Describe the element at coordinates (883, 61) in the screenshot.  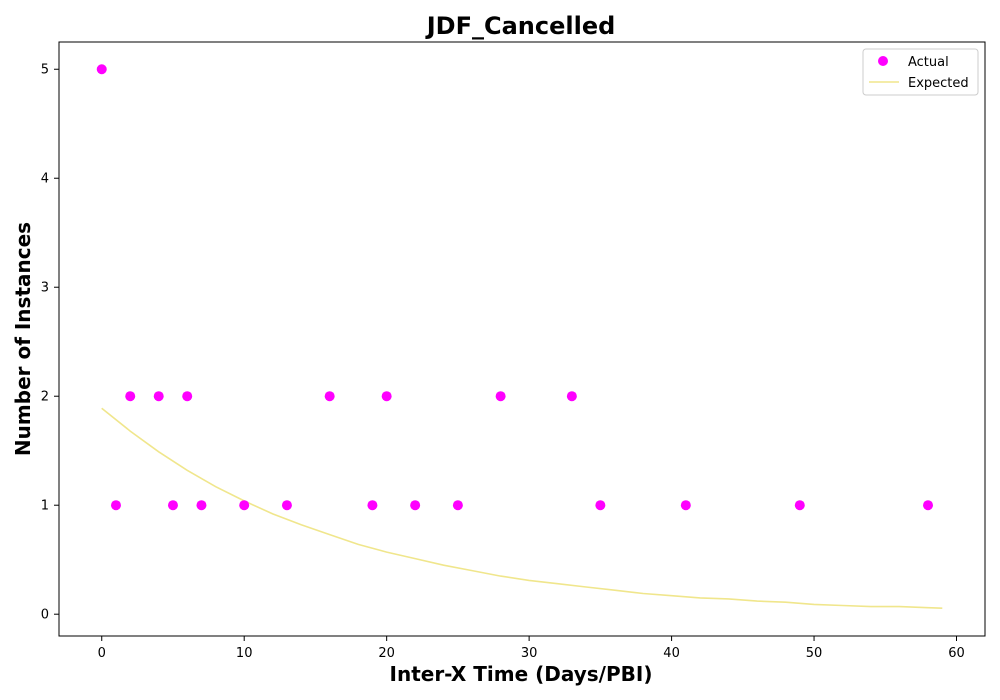
I see `legend-marker-actual` at that location.